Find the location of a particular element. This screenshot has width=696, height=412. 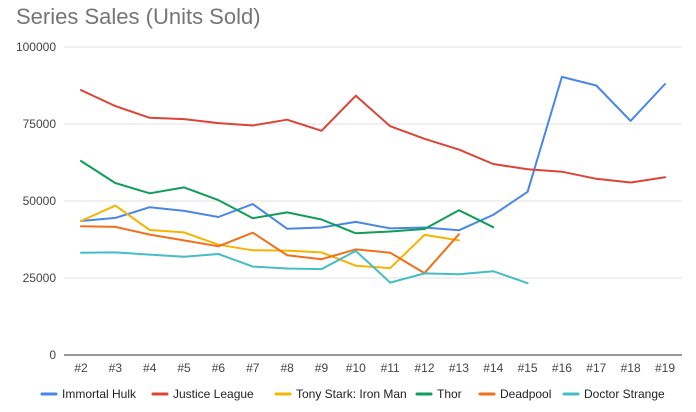

y-tick-label: 100000 is located at coordinates (36, 47).